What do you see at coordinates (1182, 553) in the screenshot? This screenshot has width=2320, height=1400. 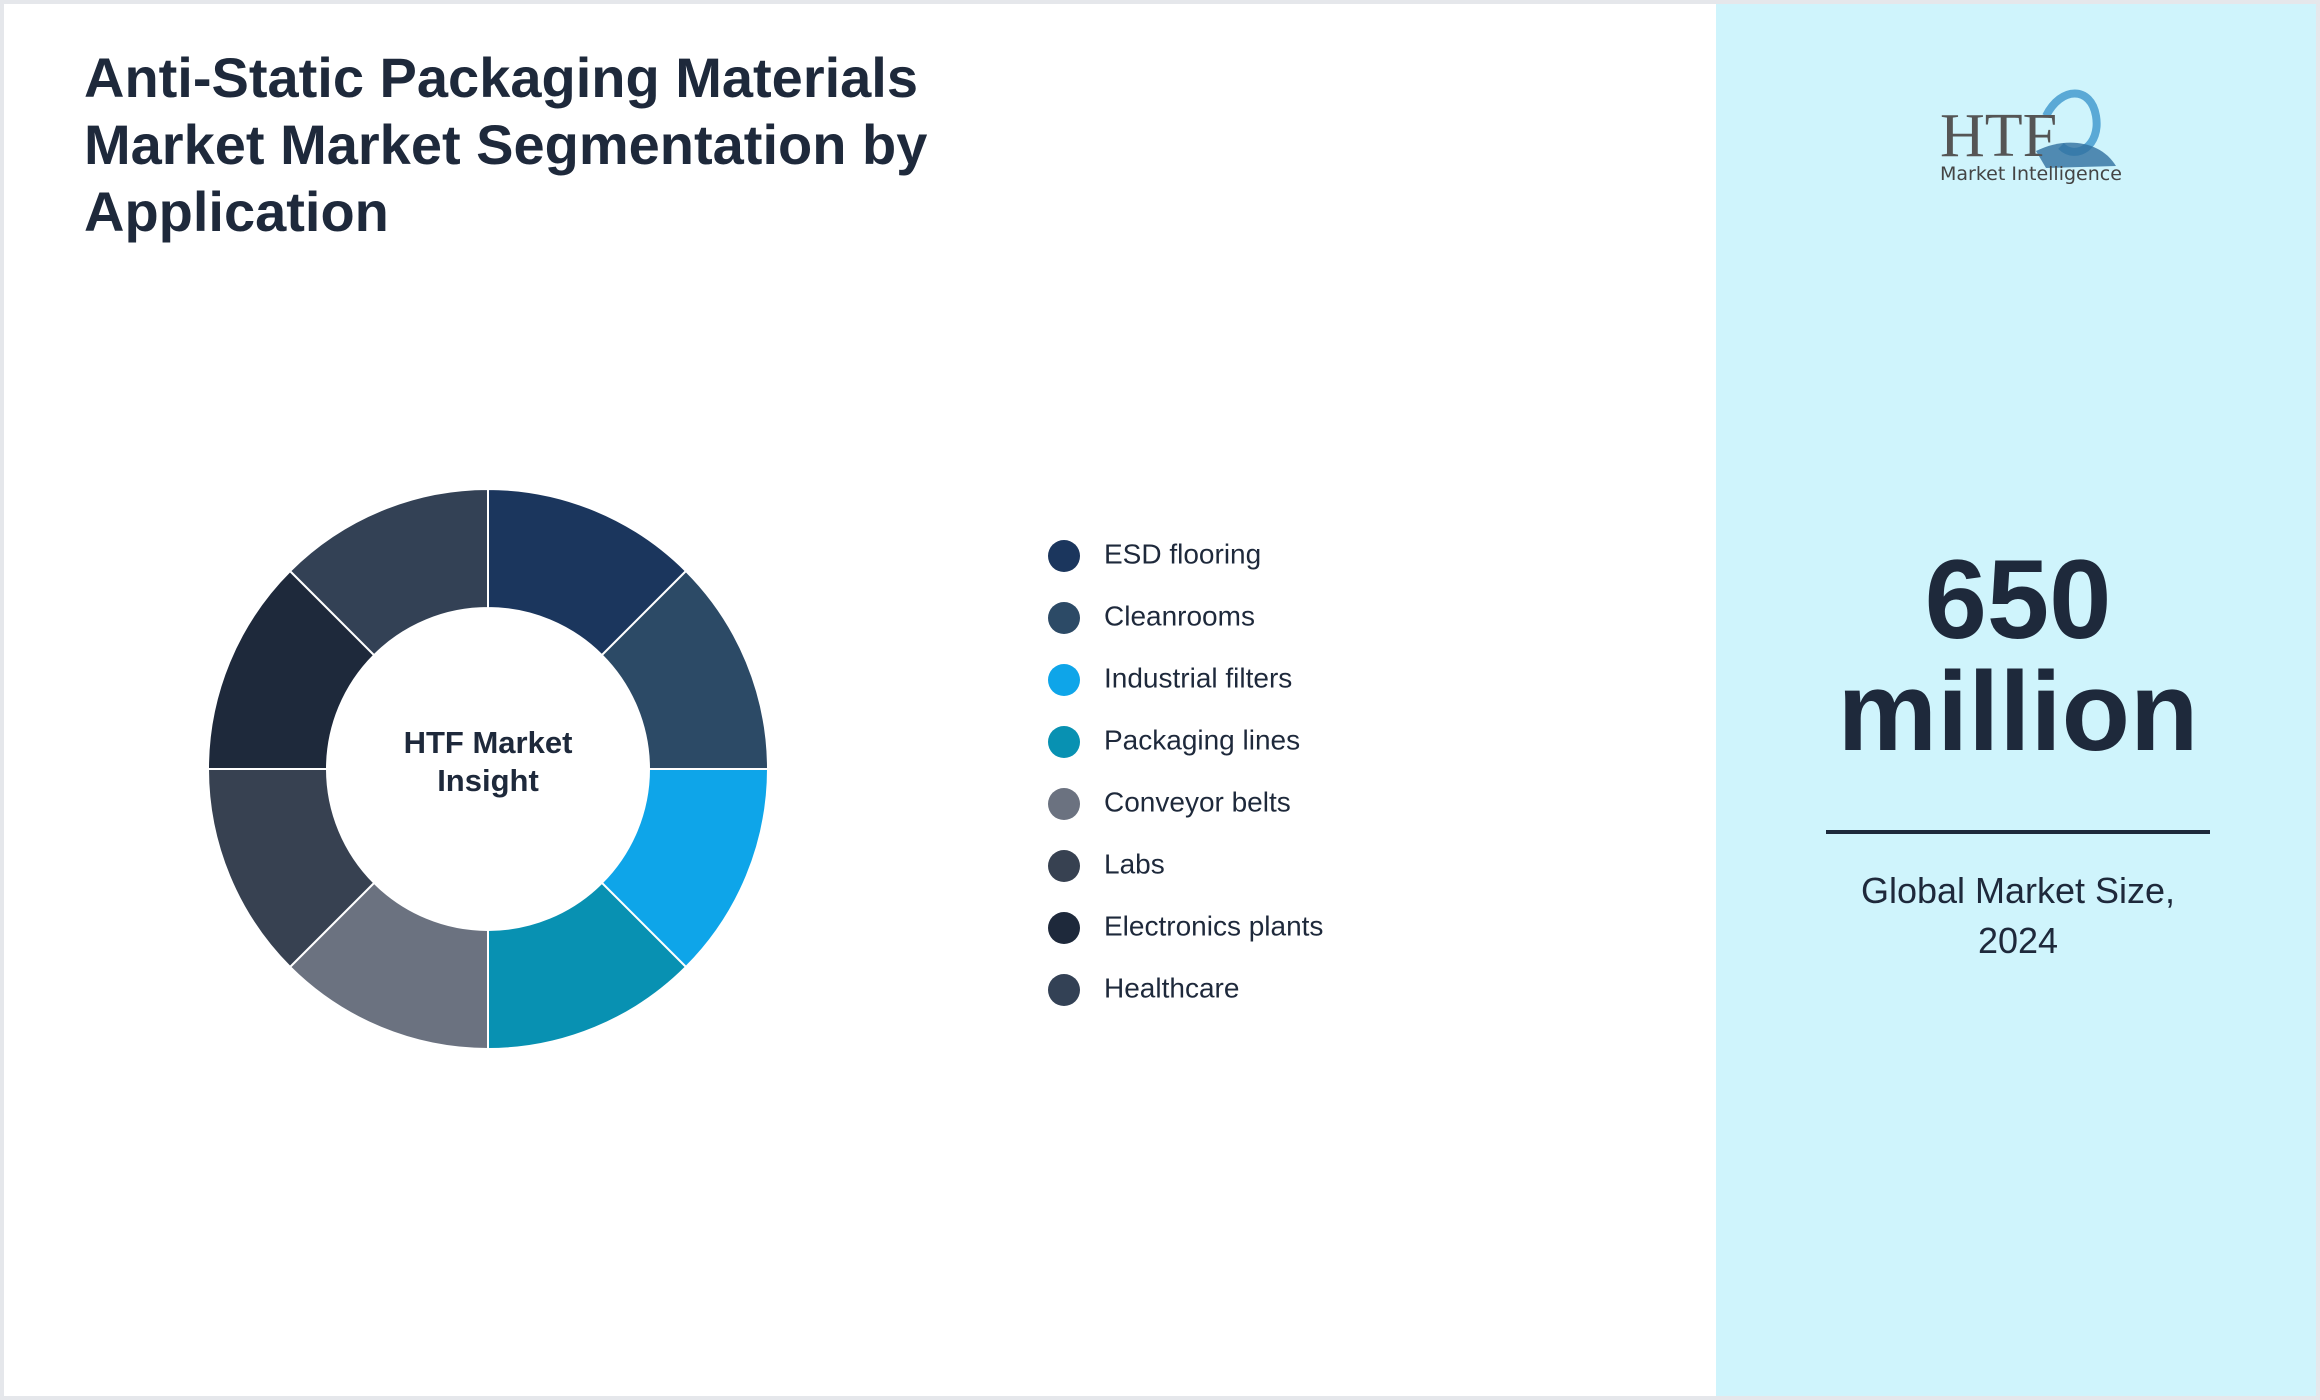 I see `legend-label: ESD flooring` at bounding box center [1182, 553].